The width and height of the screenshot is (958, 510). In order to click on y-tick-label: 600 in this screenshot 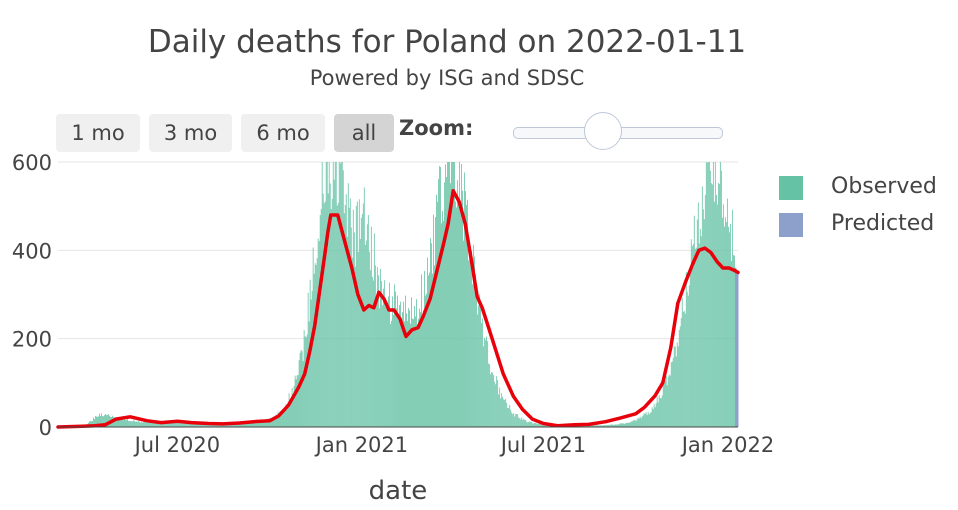, I will do `click(32, 163)`.